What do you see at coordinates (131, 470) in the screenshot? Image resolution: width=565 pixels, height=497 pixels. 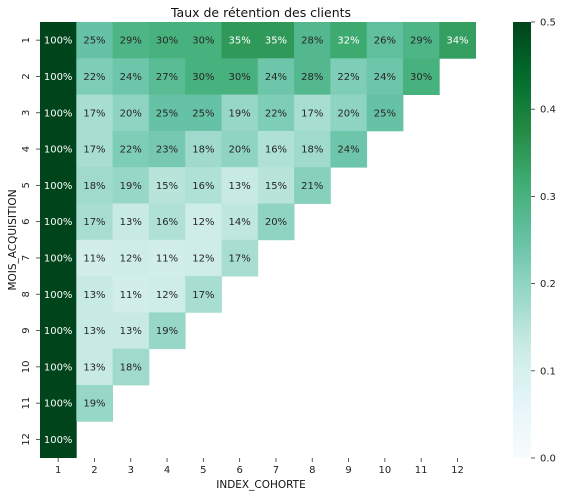 I see `x-tick-label: 3` at bounding box center [131, 470].